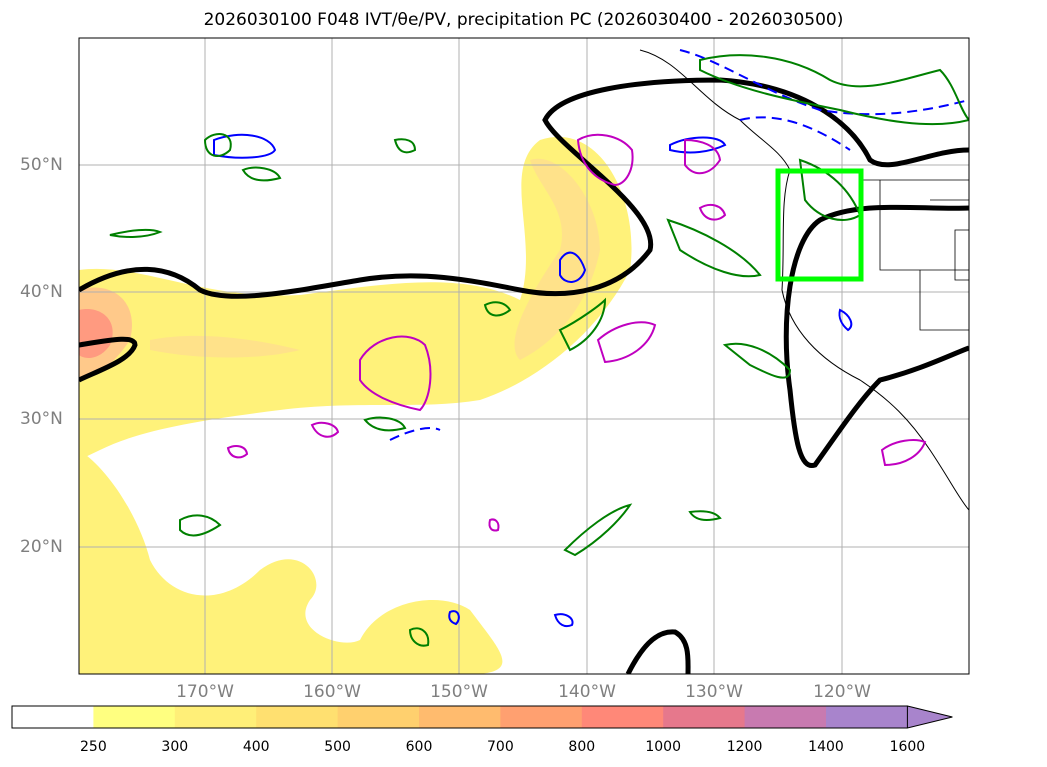 The image size is (1047, 767). What do you see at coordinates (41, 547) in the screenshot?
I see `lat-label: 20°N` at bounding box center [41, 547].